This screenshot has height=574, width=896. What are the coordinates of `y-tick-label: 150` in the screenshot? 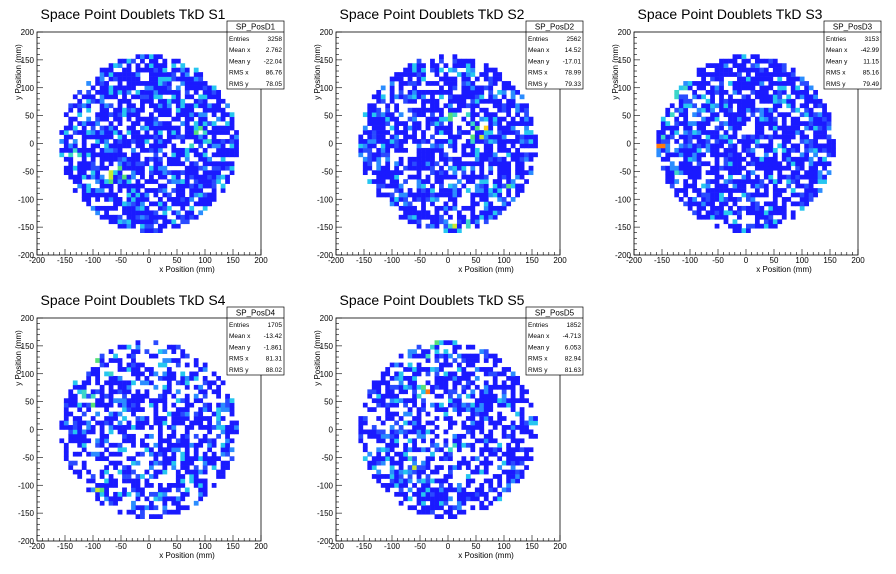 It's located at (625, 60).